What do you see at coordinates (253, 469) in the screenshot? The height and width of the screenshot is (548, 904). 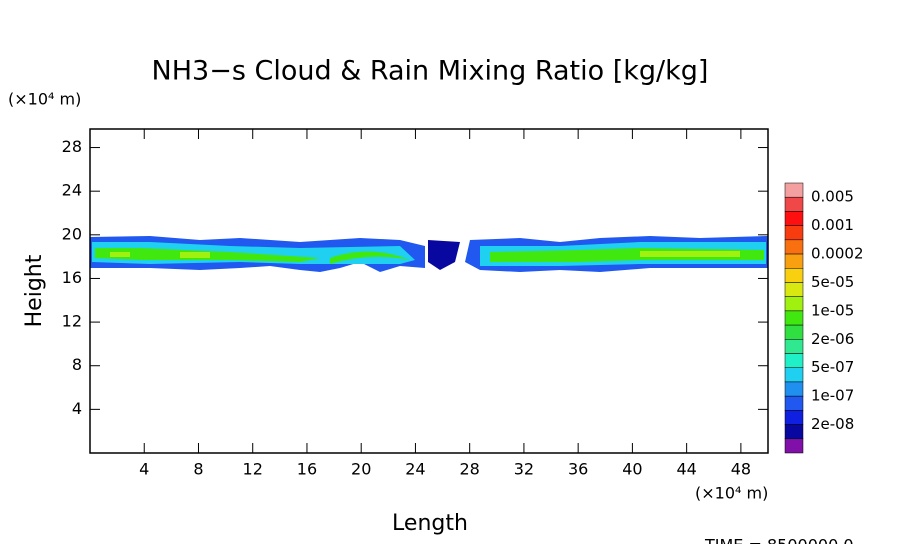 I see `x-tick-label: 12` at bounding box center [253, 469].